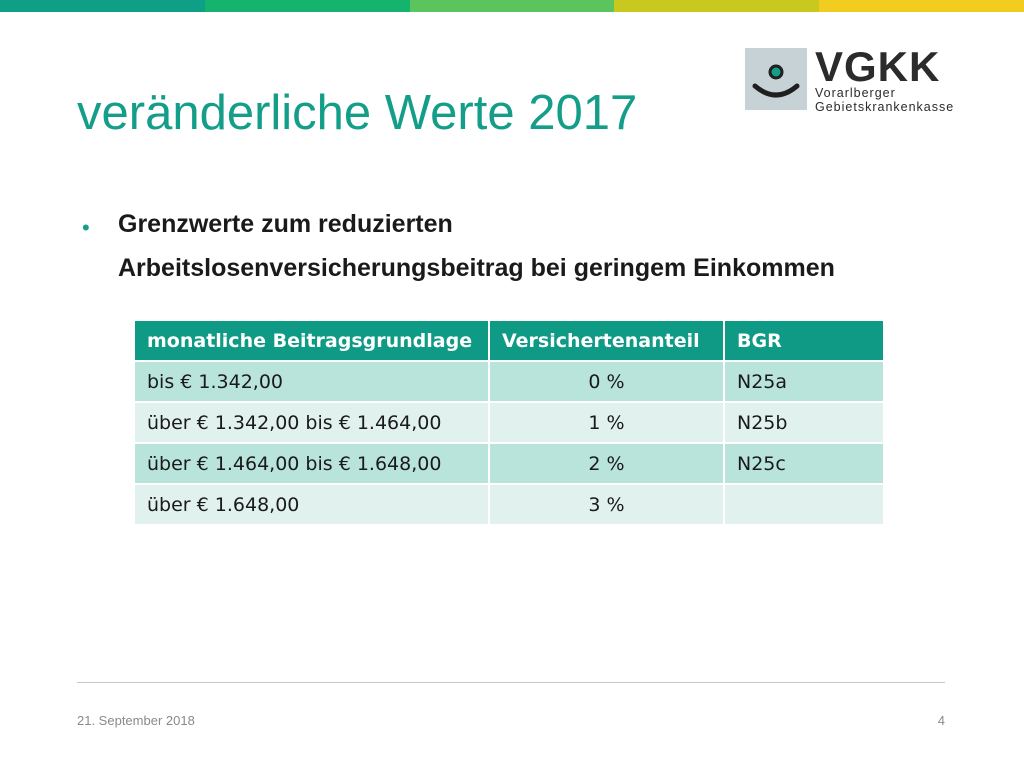  What do you see at coordinates (878, 66) in the screenshot?
I see `logo-name: VGKK` at bounding box center [878, 66].